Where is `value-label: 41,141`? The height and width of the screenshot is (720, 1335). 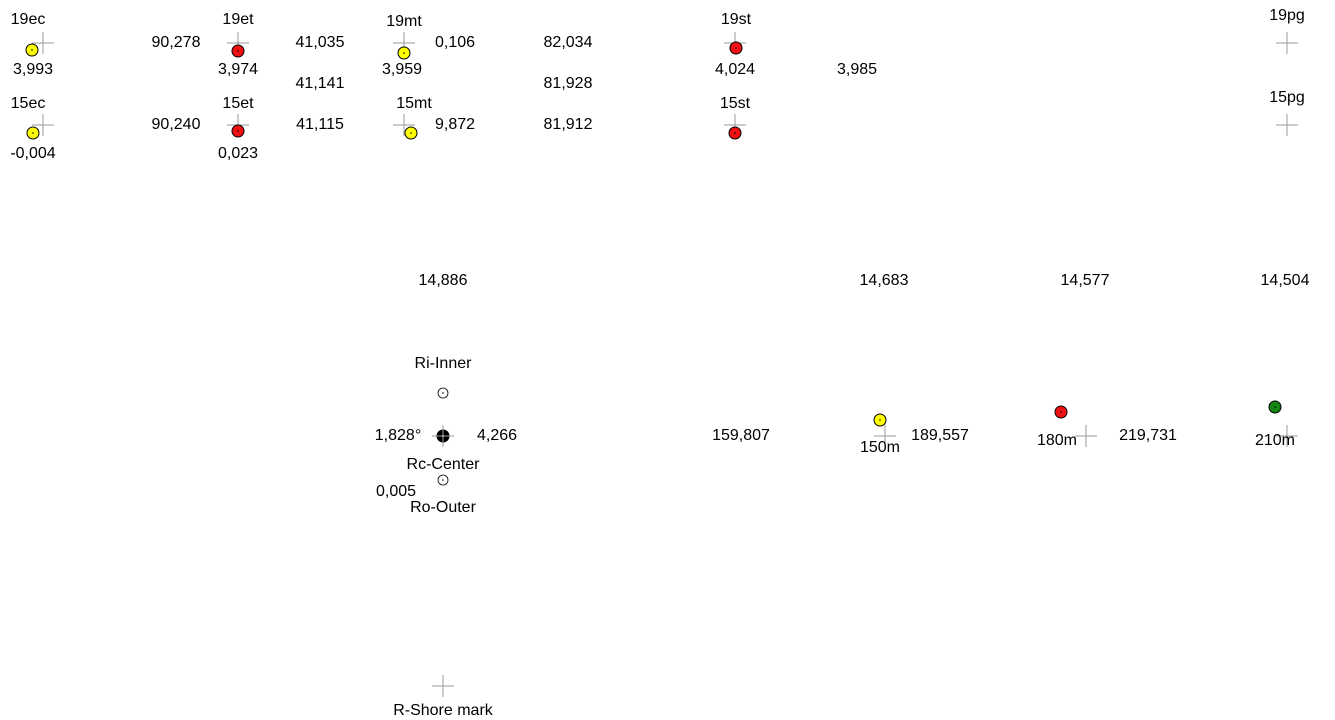
value-label: 41,141 is located at coordinates (320, 83).